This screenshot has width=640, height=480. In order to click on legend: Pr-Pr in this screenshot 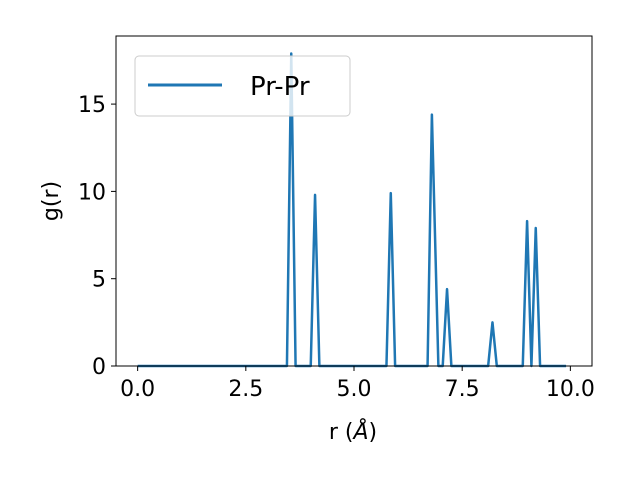, I will do `click(242, 86)`.